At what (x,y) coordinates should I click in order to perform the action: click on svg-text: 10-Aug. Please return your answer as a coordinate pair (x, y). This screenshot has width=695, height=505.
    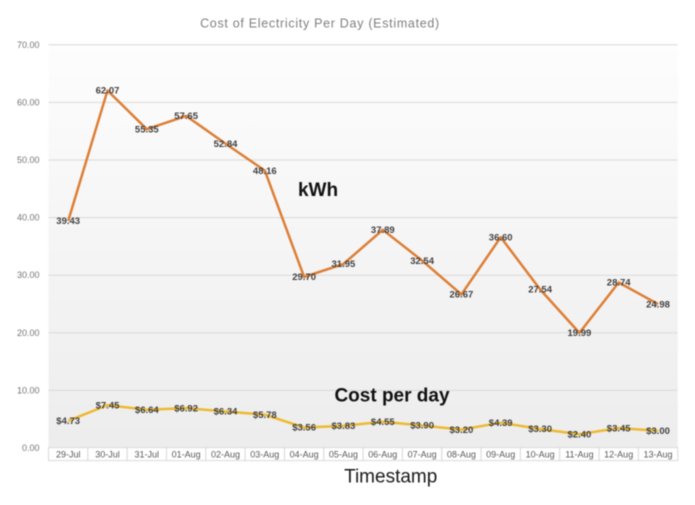
    Looking at the image, I should click on (540, 454).